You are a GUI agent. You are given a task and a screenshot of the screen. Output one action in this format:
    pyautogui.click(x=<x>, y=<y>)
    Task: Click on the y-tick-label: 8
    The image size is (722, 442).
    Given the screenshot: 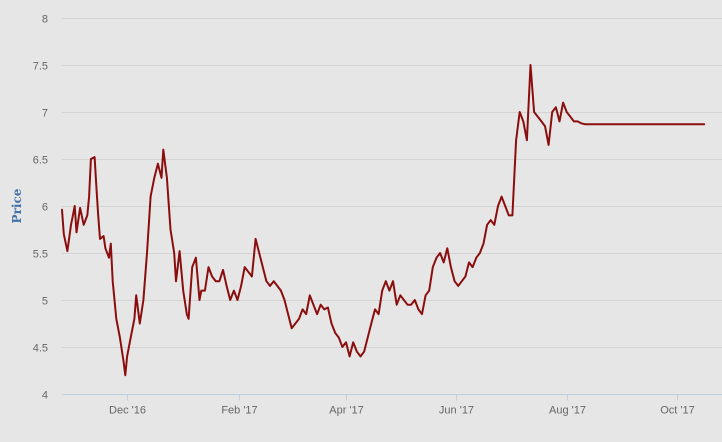 What is the action you would take?
    pyautogui.click(x=45, y=20)
    